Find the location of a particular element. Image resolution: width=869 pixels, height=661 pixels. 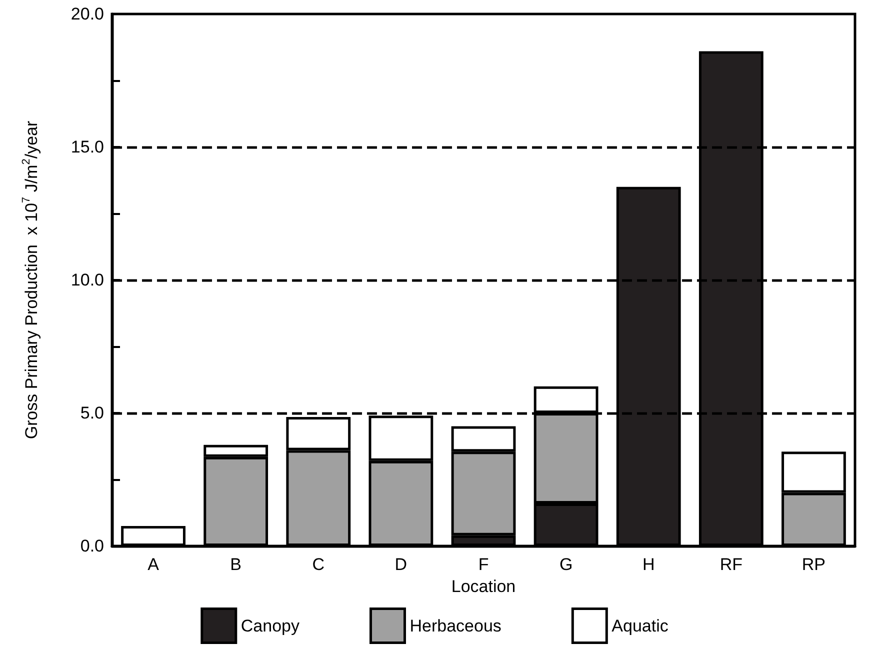

x-tick-label: F is located at coordinates (483, 564).